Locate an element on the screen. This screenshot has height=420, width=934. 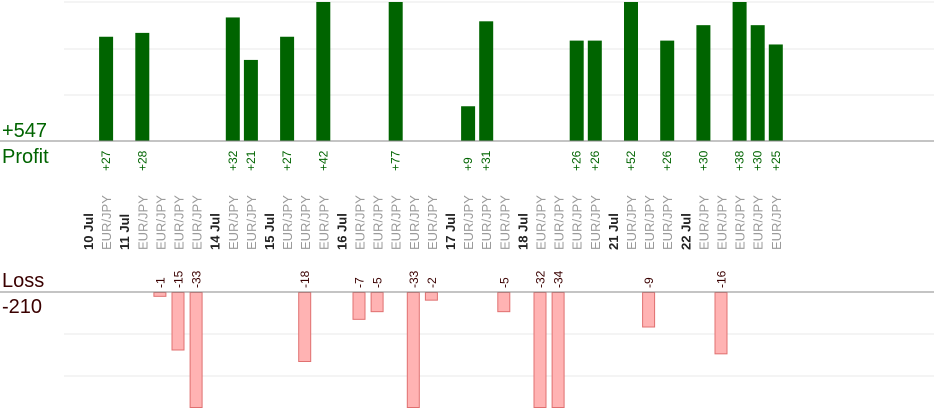
profit-label: Profit is located at coordinates (25, 157).